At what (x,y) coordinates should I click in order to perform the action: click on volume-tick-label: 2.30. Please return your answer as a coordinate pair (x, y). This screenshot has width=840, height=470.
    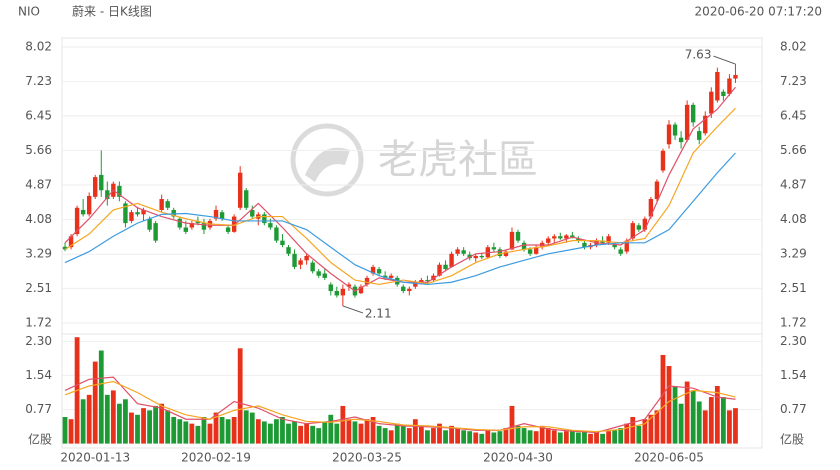
    Looking at the image, I should click on (38, 341).